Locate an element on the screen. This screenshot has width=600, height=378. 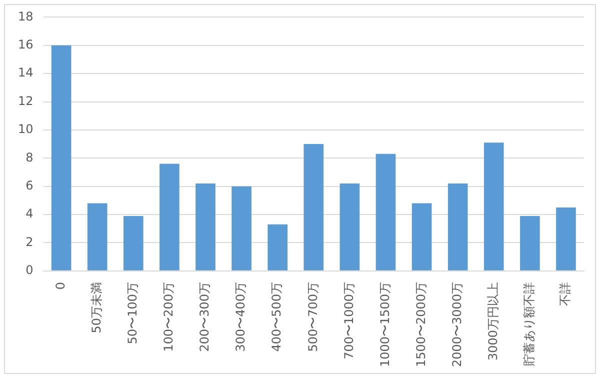
x-tick-label: 50〜100万 is located at coordinates (133, 313).